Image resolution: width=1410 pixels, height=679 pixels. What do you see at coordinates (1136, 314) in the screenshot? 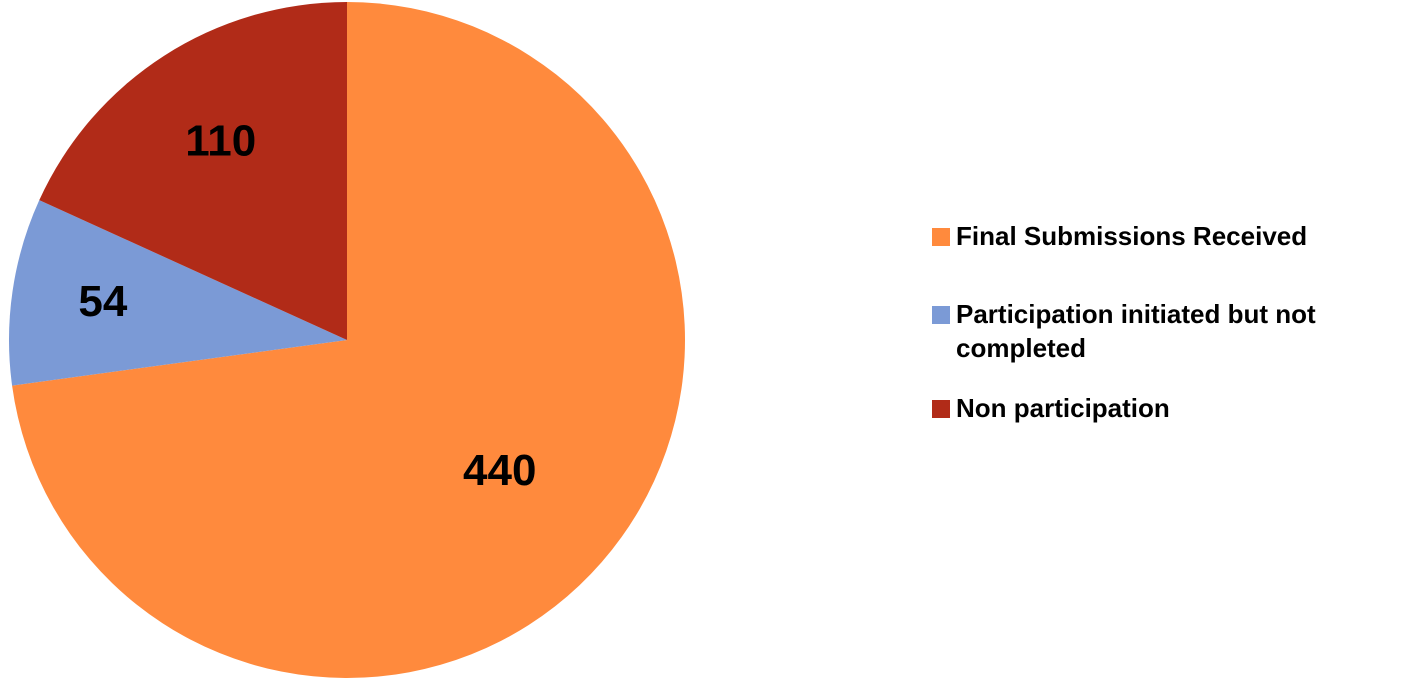
I see `legend-label-2-line-1: Participation initiated but not` at bounding box center [1136, 314].